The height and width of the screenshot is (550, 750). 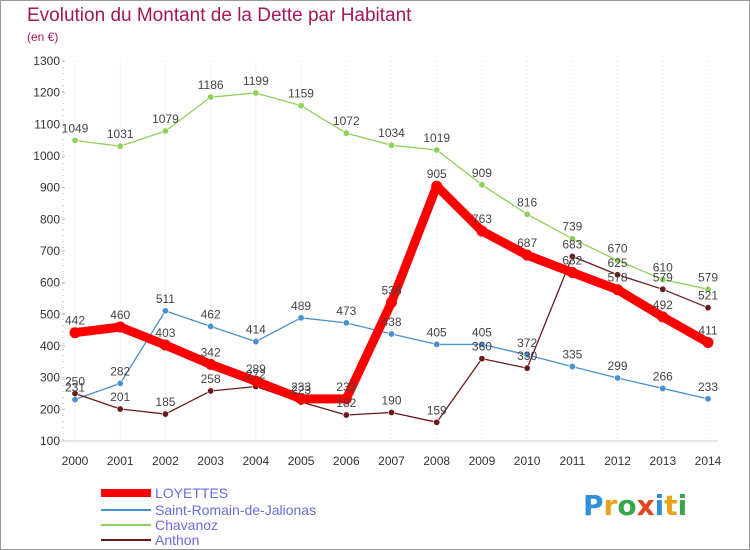 I want to click on logo-letter: x, so click(x=645, y=505).